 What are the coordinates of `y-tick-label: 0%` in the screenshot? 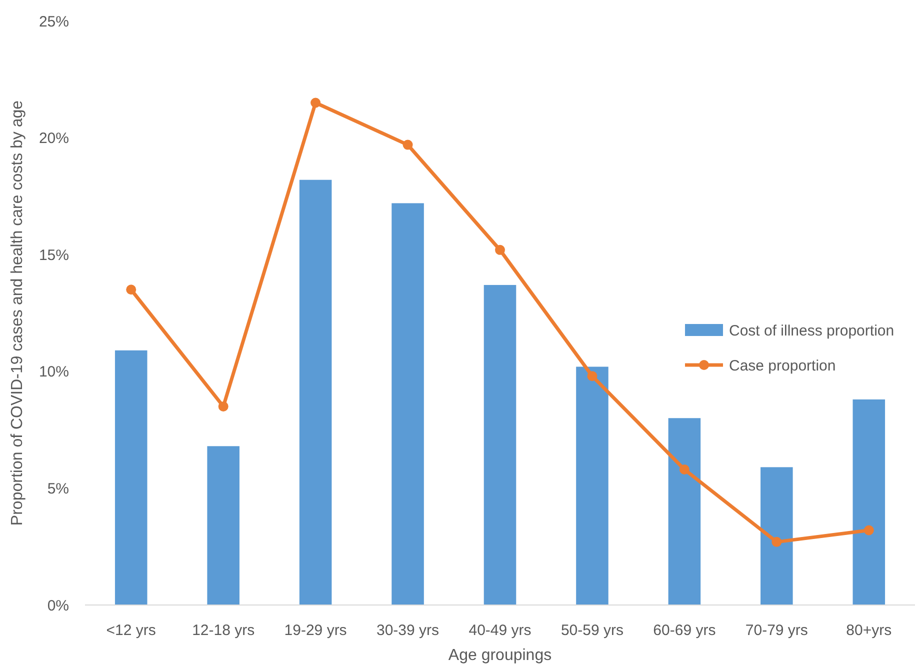 It's located at (58, 605).